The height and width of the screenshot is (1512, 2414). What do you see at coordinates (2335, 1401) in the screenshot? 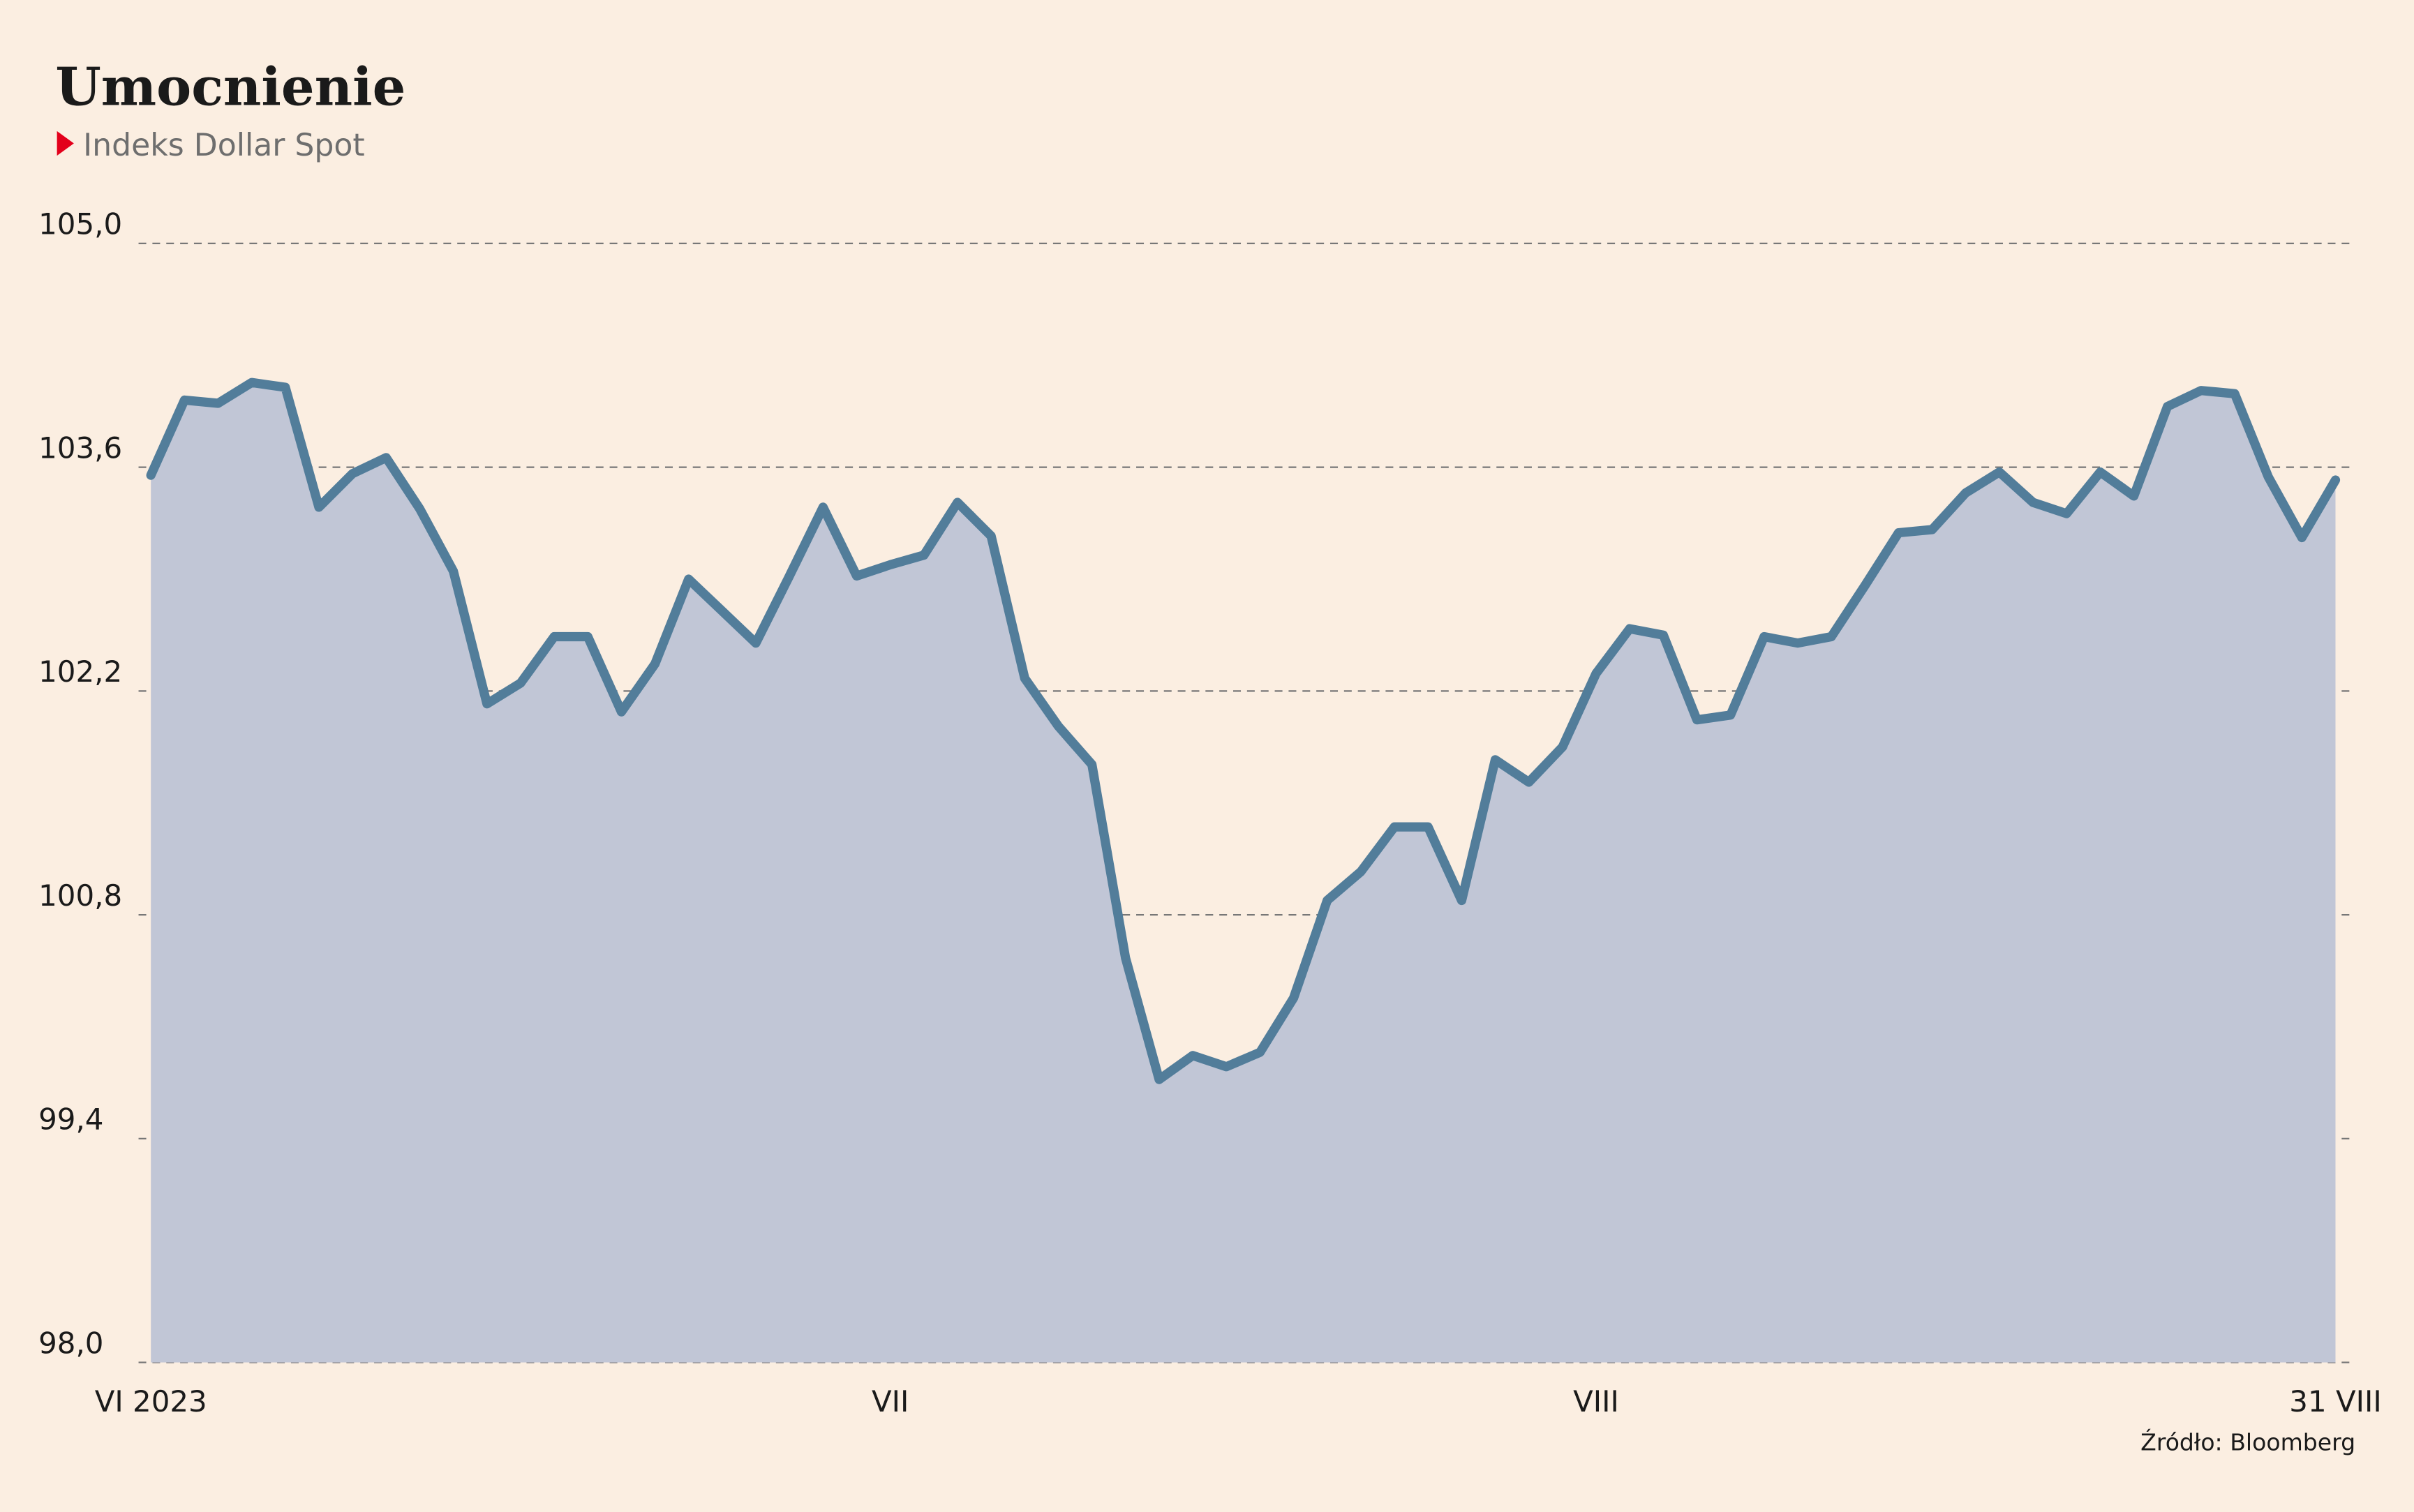
I see `x-tick-label: 31 VIII` at bounding box center [2335, 1401].